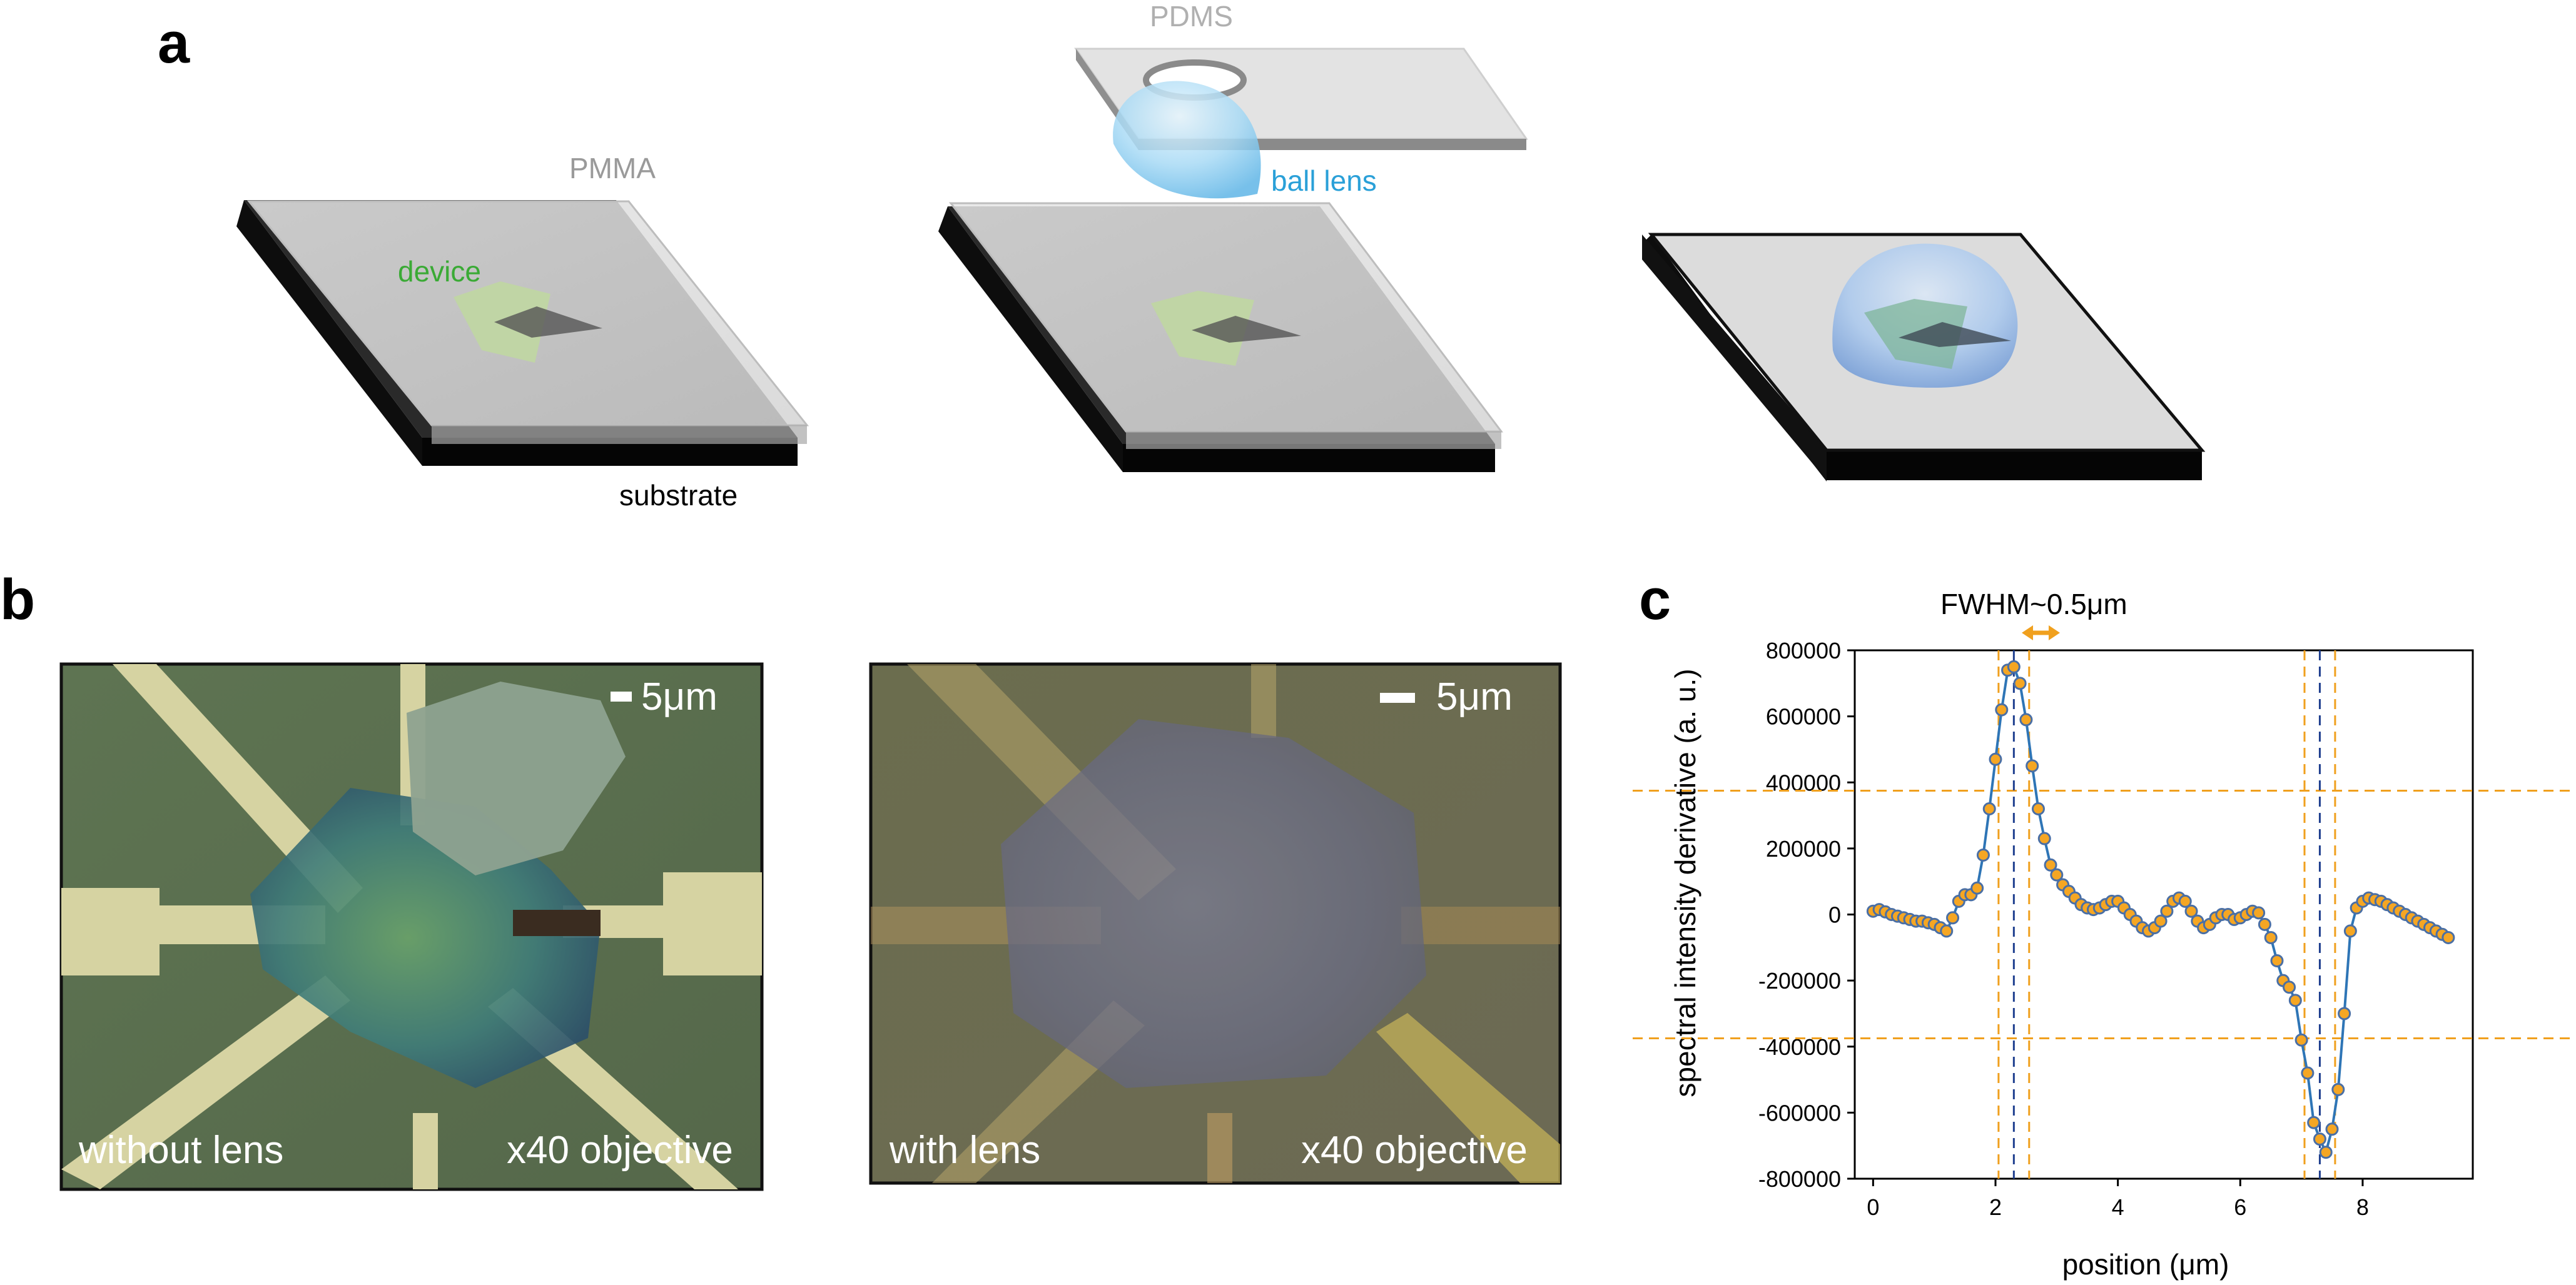 This screenshot has height=1285, width=2576. Describe the element at coordinates (1475, 697) in the screenshot. I see `scale-bar-label-right: 5μm` at that location.